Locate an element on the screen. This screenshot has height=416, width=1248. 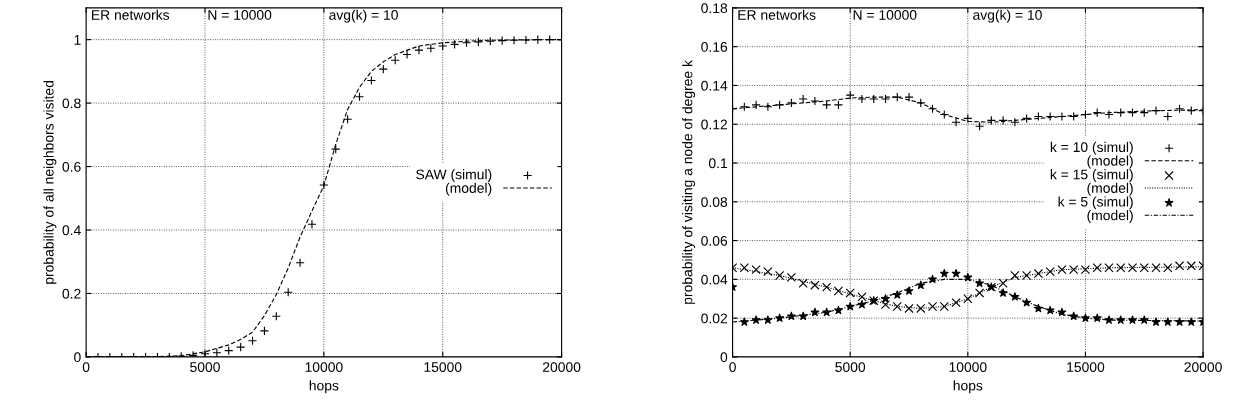
y-tick-label: 0.4 is located at coordinates (71, 230).